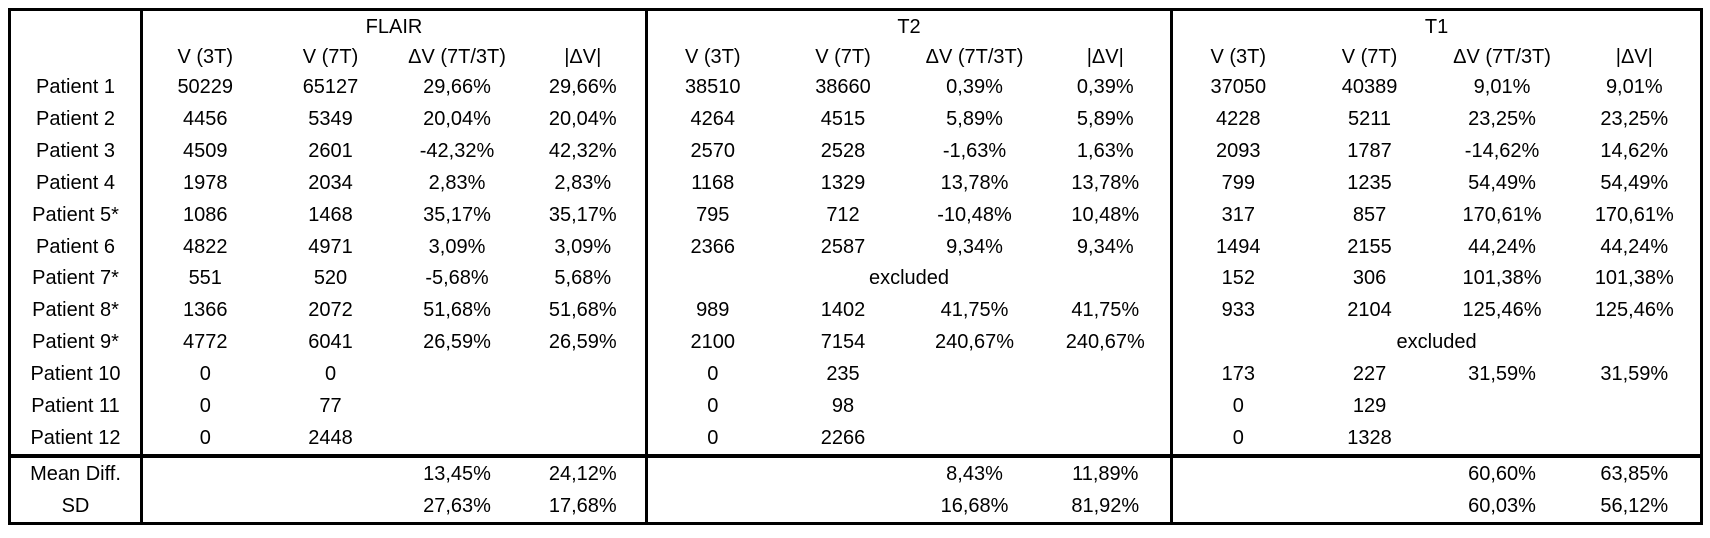 The height and width of the screenshot is (538, 1710). I want to click on data-cell-t2-1: 2528, so click(843, 151).